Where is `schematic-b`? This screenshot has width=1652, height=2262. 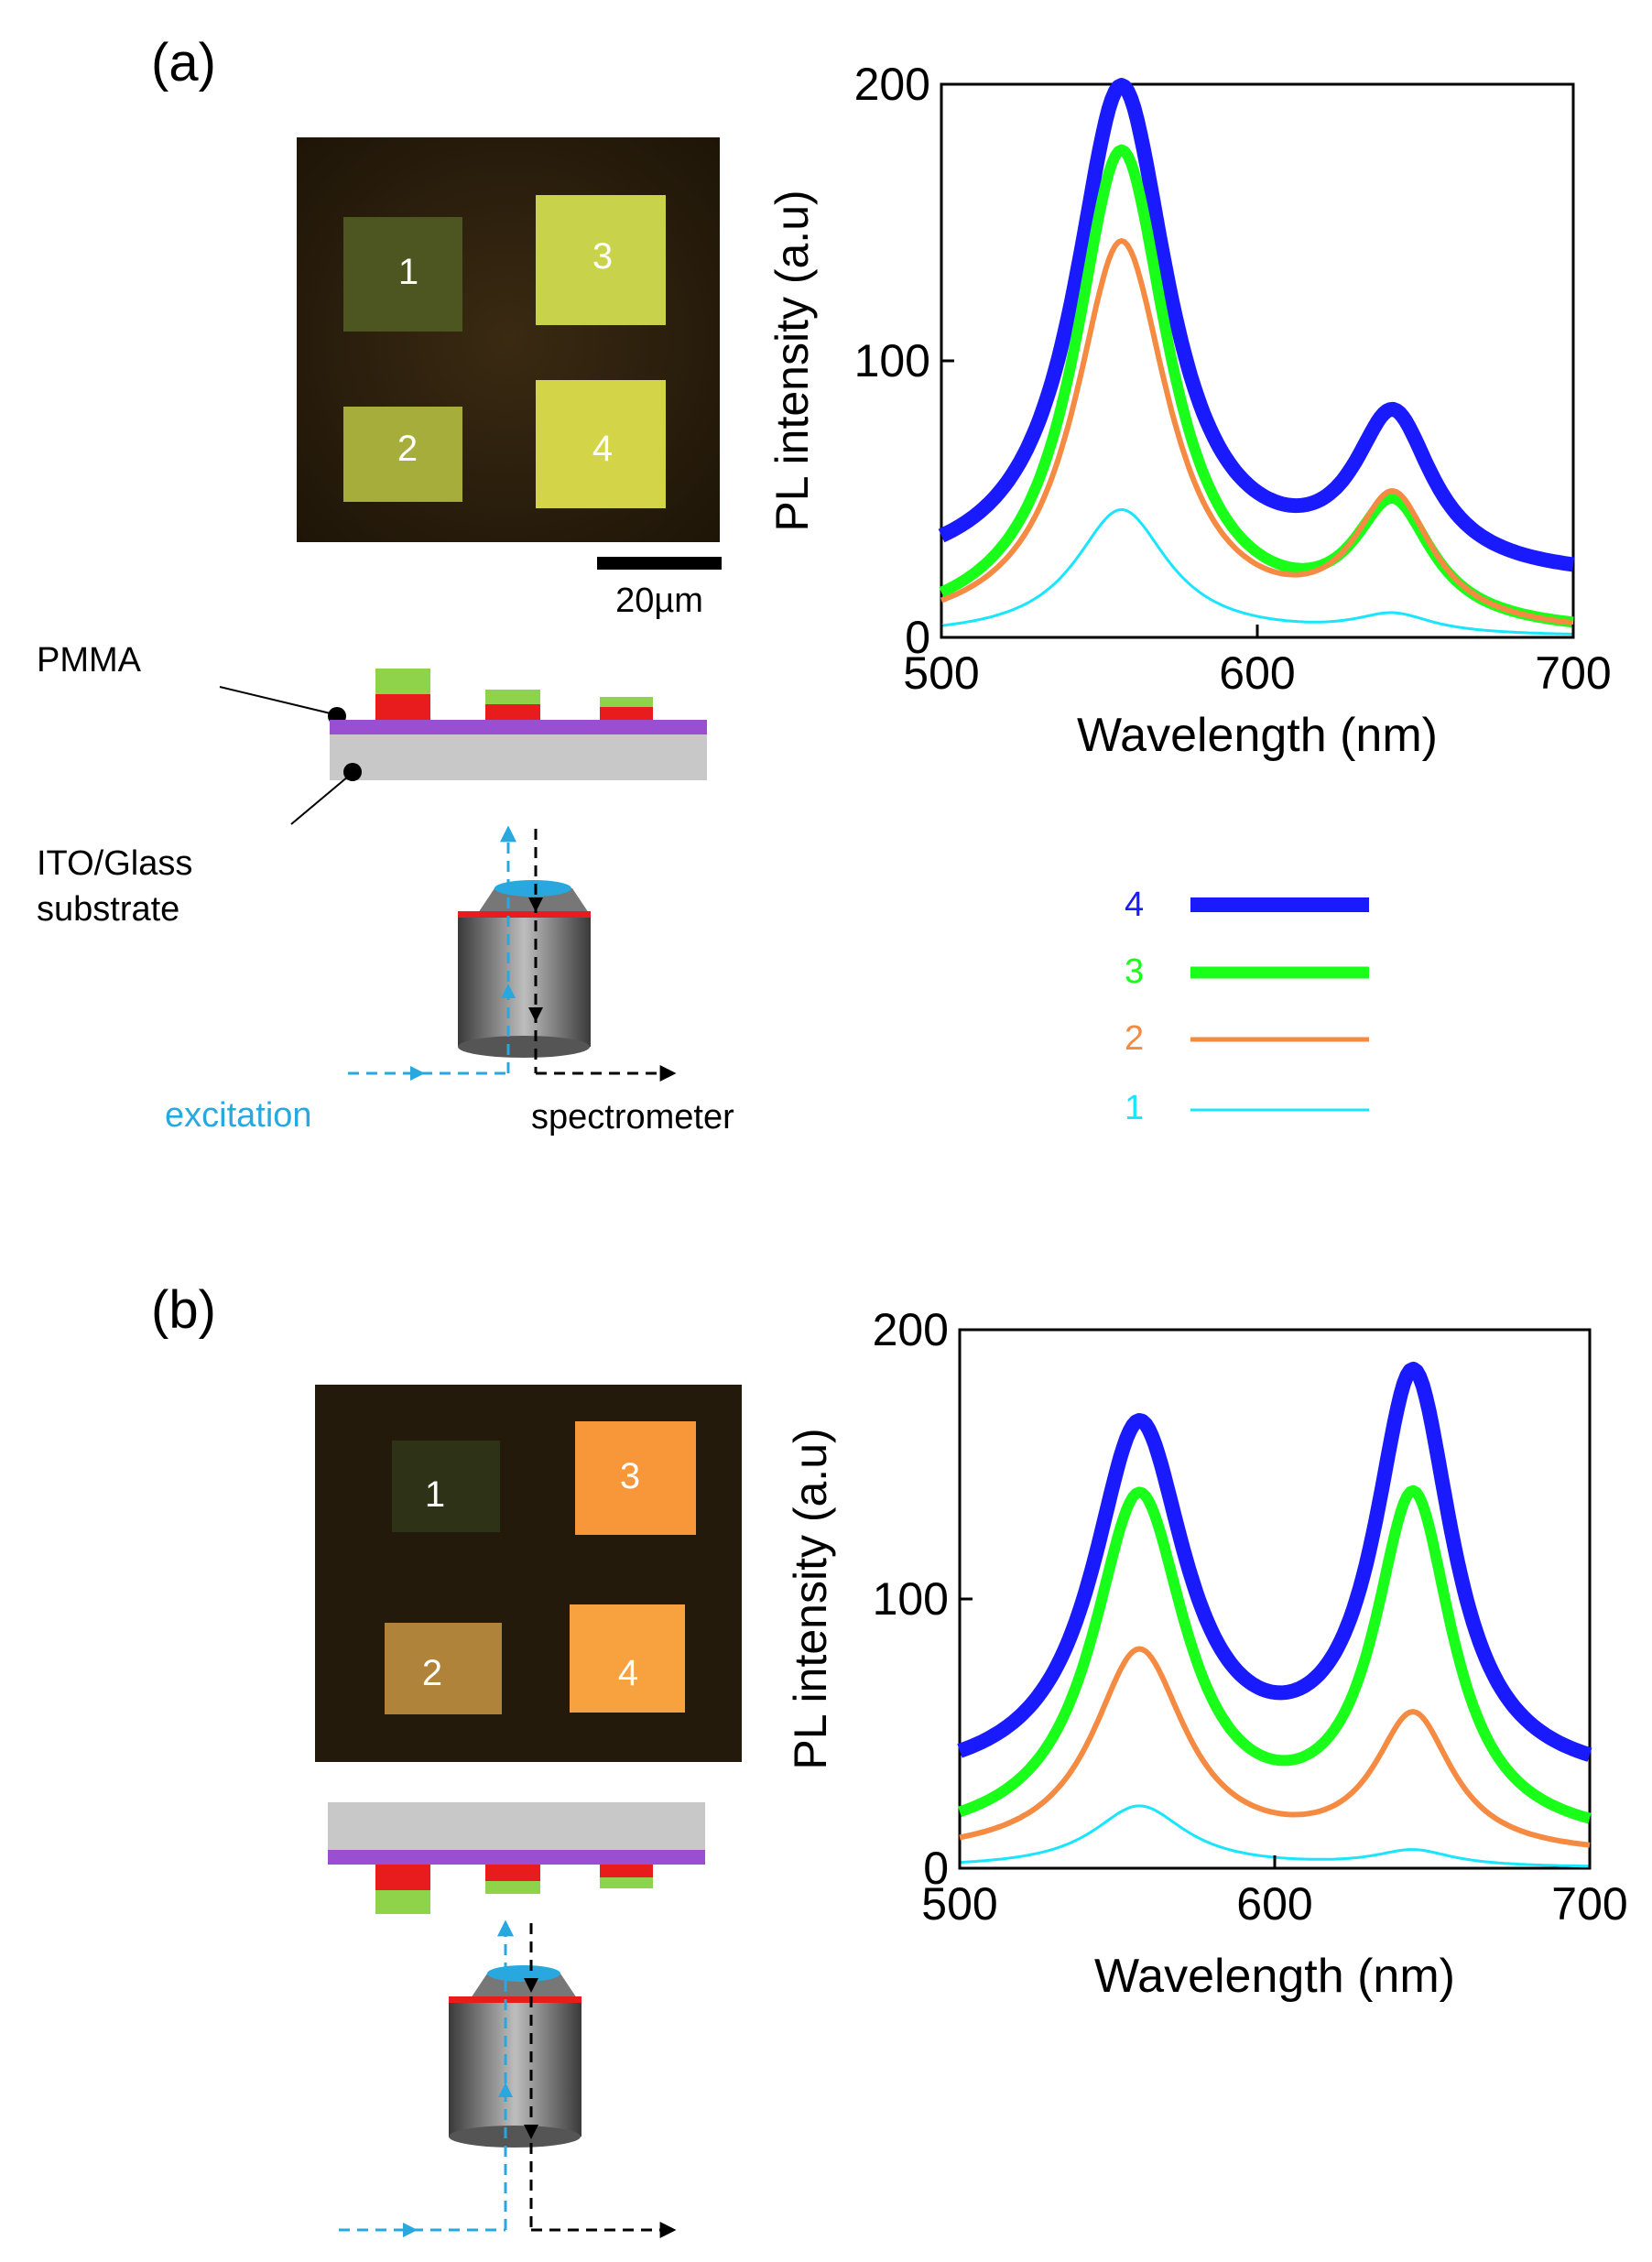
schematic-b is located at coordinates (516, 2020).